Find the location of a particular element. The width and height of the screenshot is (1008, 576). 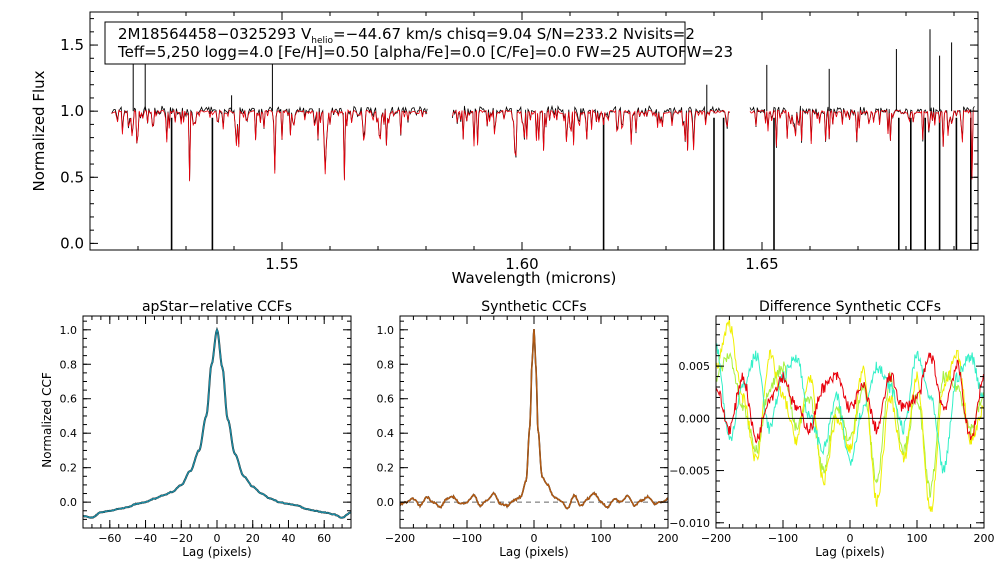

difference-ccf-x-axis-title: Lag (pixels) is located at coordinates (850, 552).